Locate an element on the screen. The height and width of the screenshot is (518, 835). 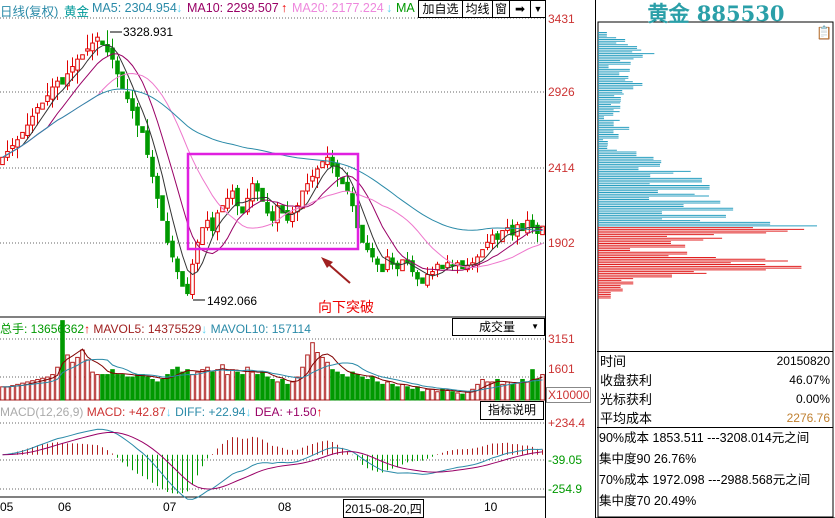
low-label: 1492.066 is located at coordinates (232, 301).